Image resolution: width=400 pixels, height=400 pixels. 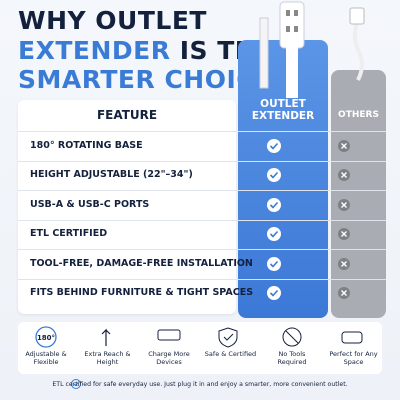 I want to click on feature-label: HEIGHT ADJUSTABLE (22"–34"), so click(x=111, y=175).